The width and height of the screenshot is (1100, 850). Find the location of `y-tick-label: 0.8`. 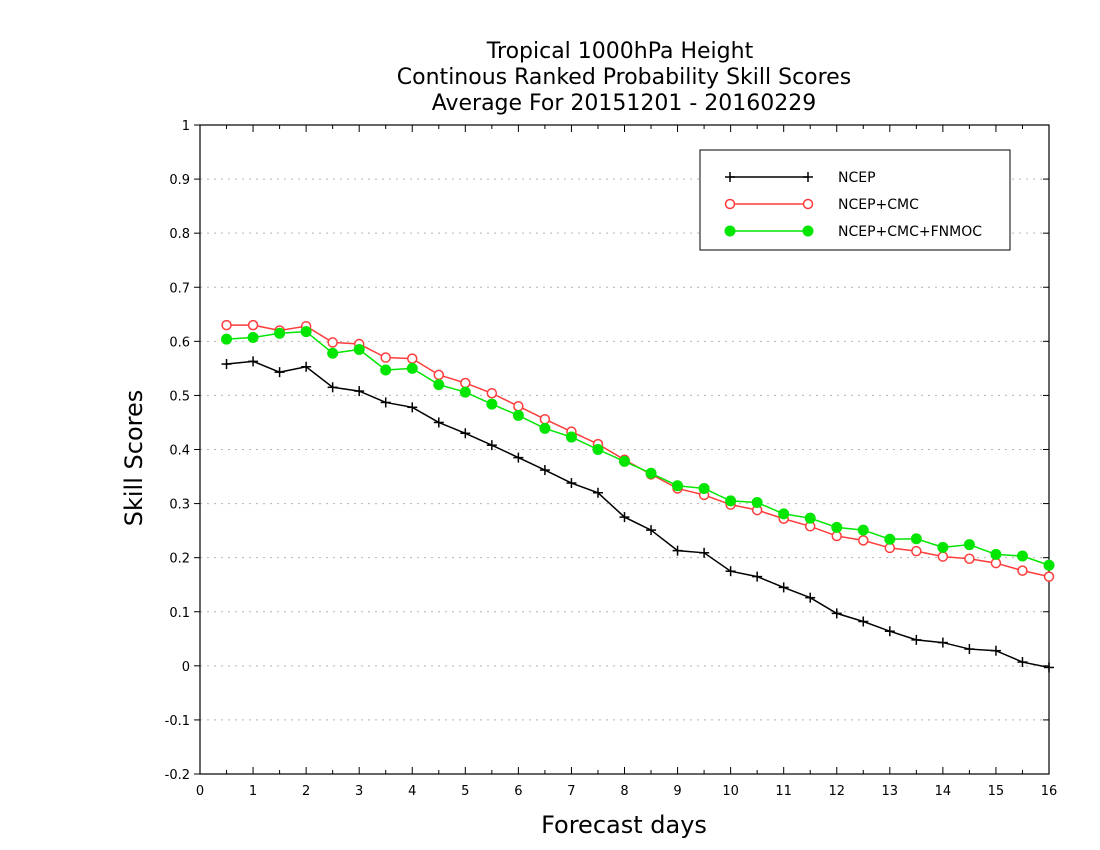

y-tick-label: 0.8 is located at coordinates (179, 234).